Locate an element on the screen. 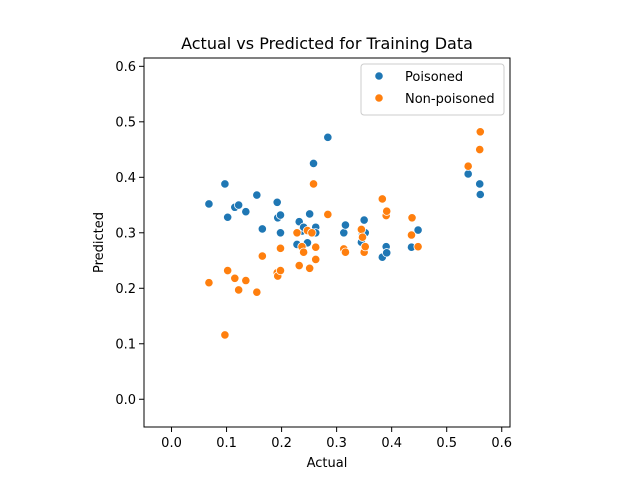 The width and height of the screenshot is (640, 480). chart-title: Actual vs Predicted for Training Data is located at coordinates (327, 43).